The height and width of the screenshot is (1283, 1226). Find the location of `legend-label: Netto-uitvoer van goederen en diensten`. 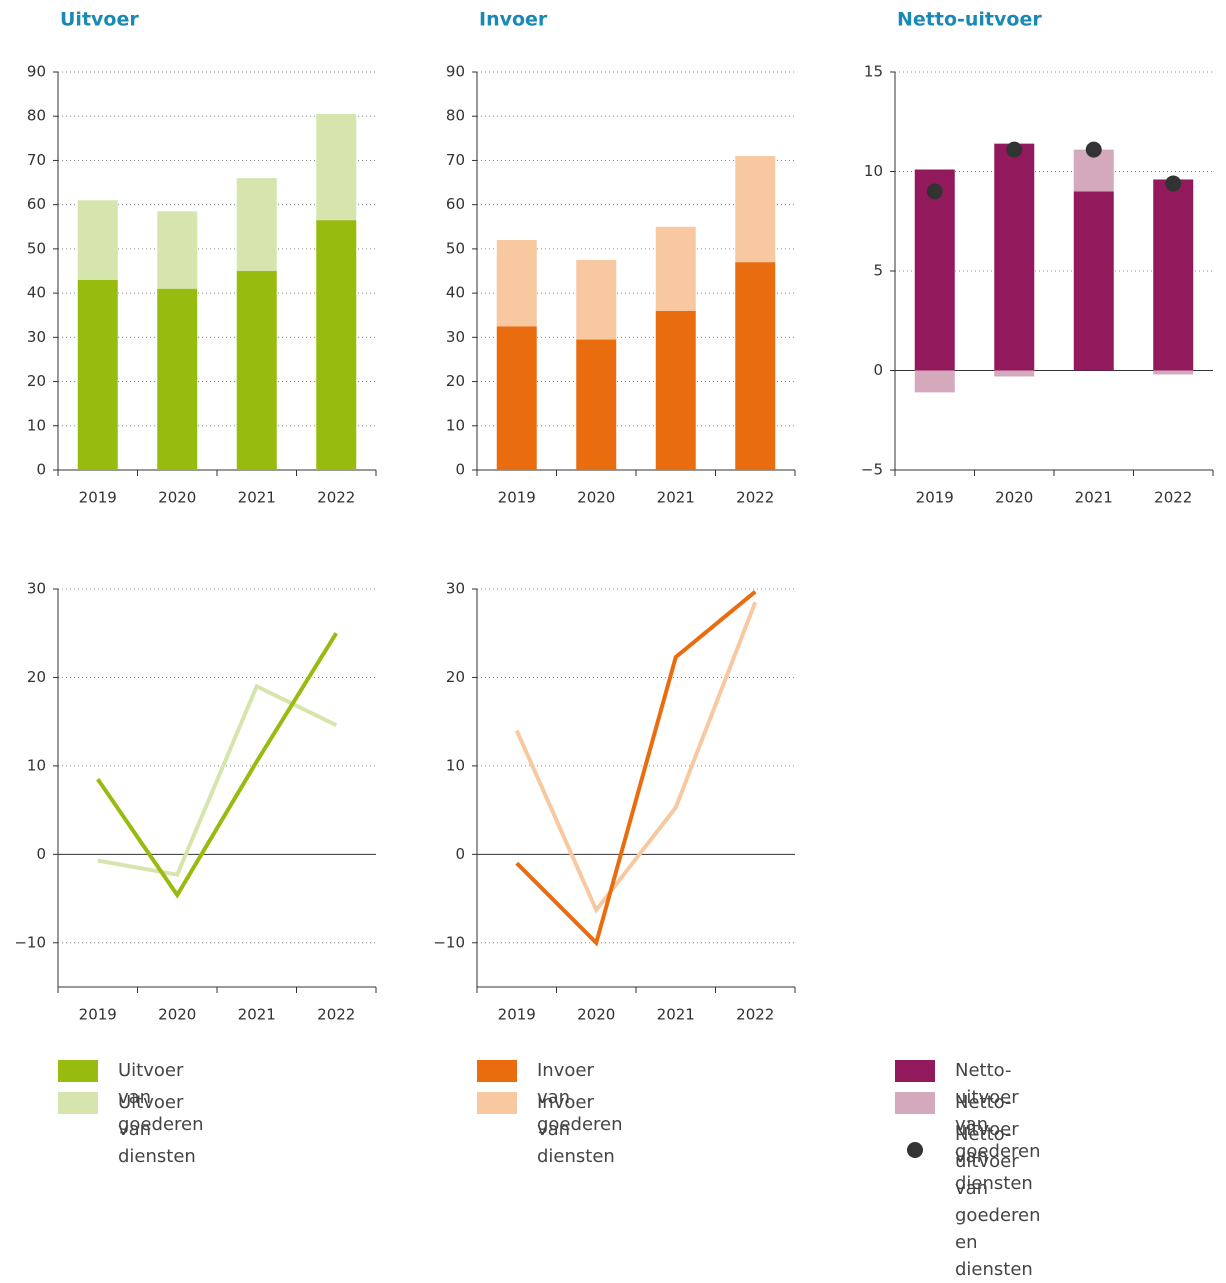

legend-label: Netto-uitvoer van goederen en diensten is located at coordinates (998, 1202).